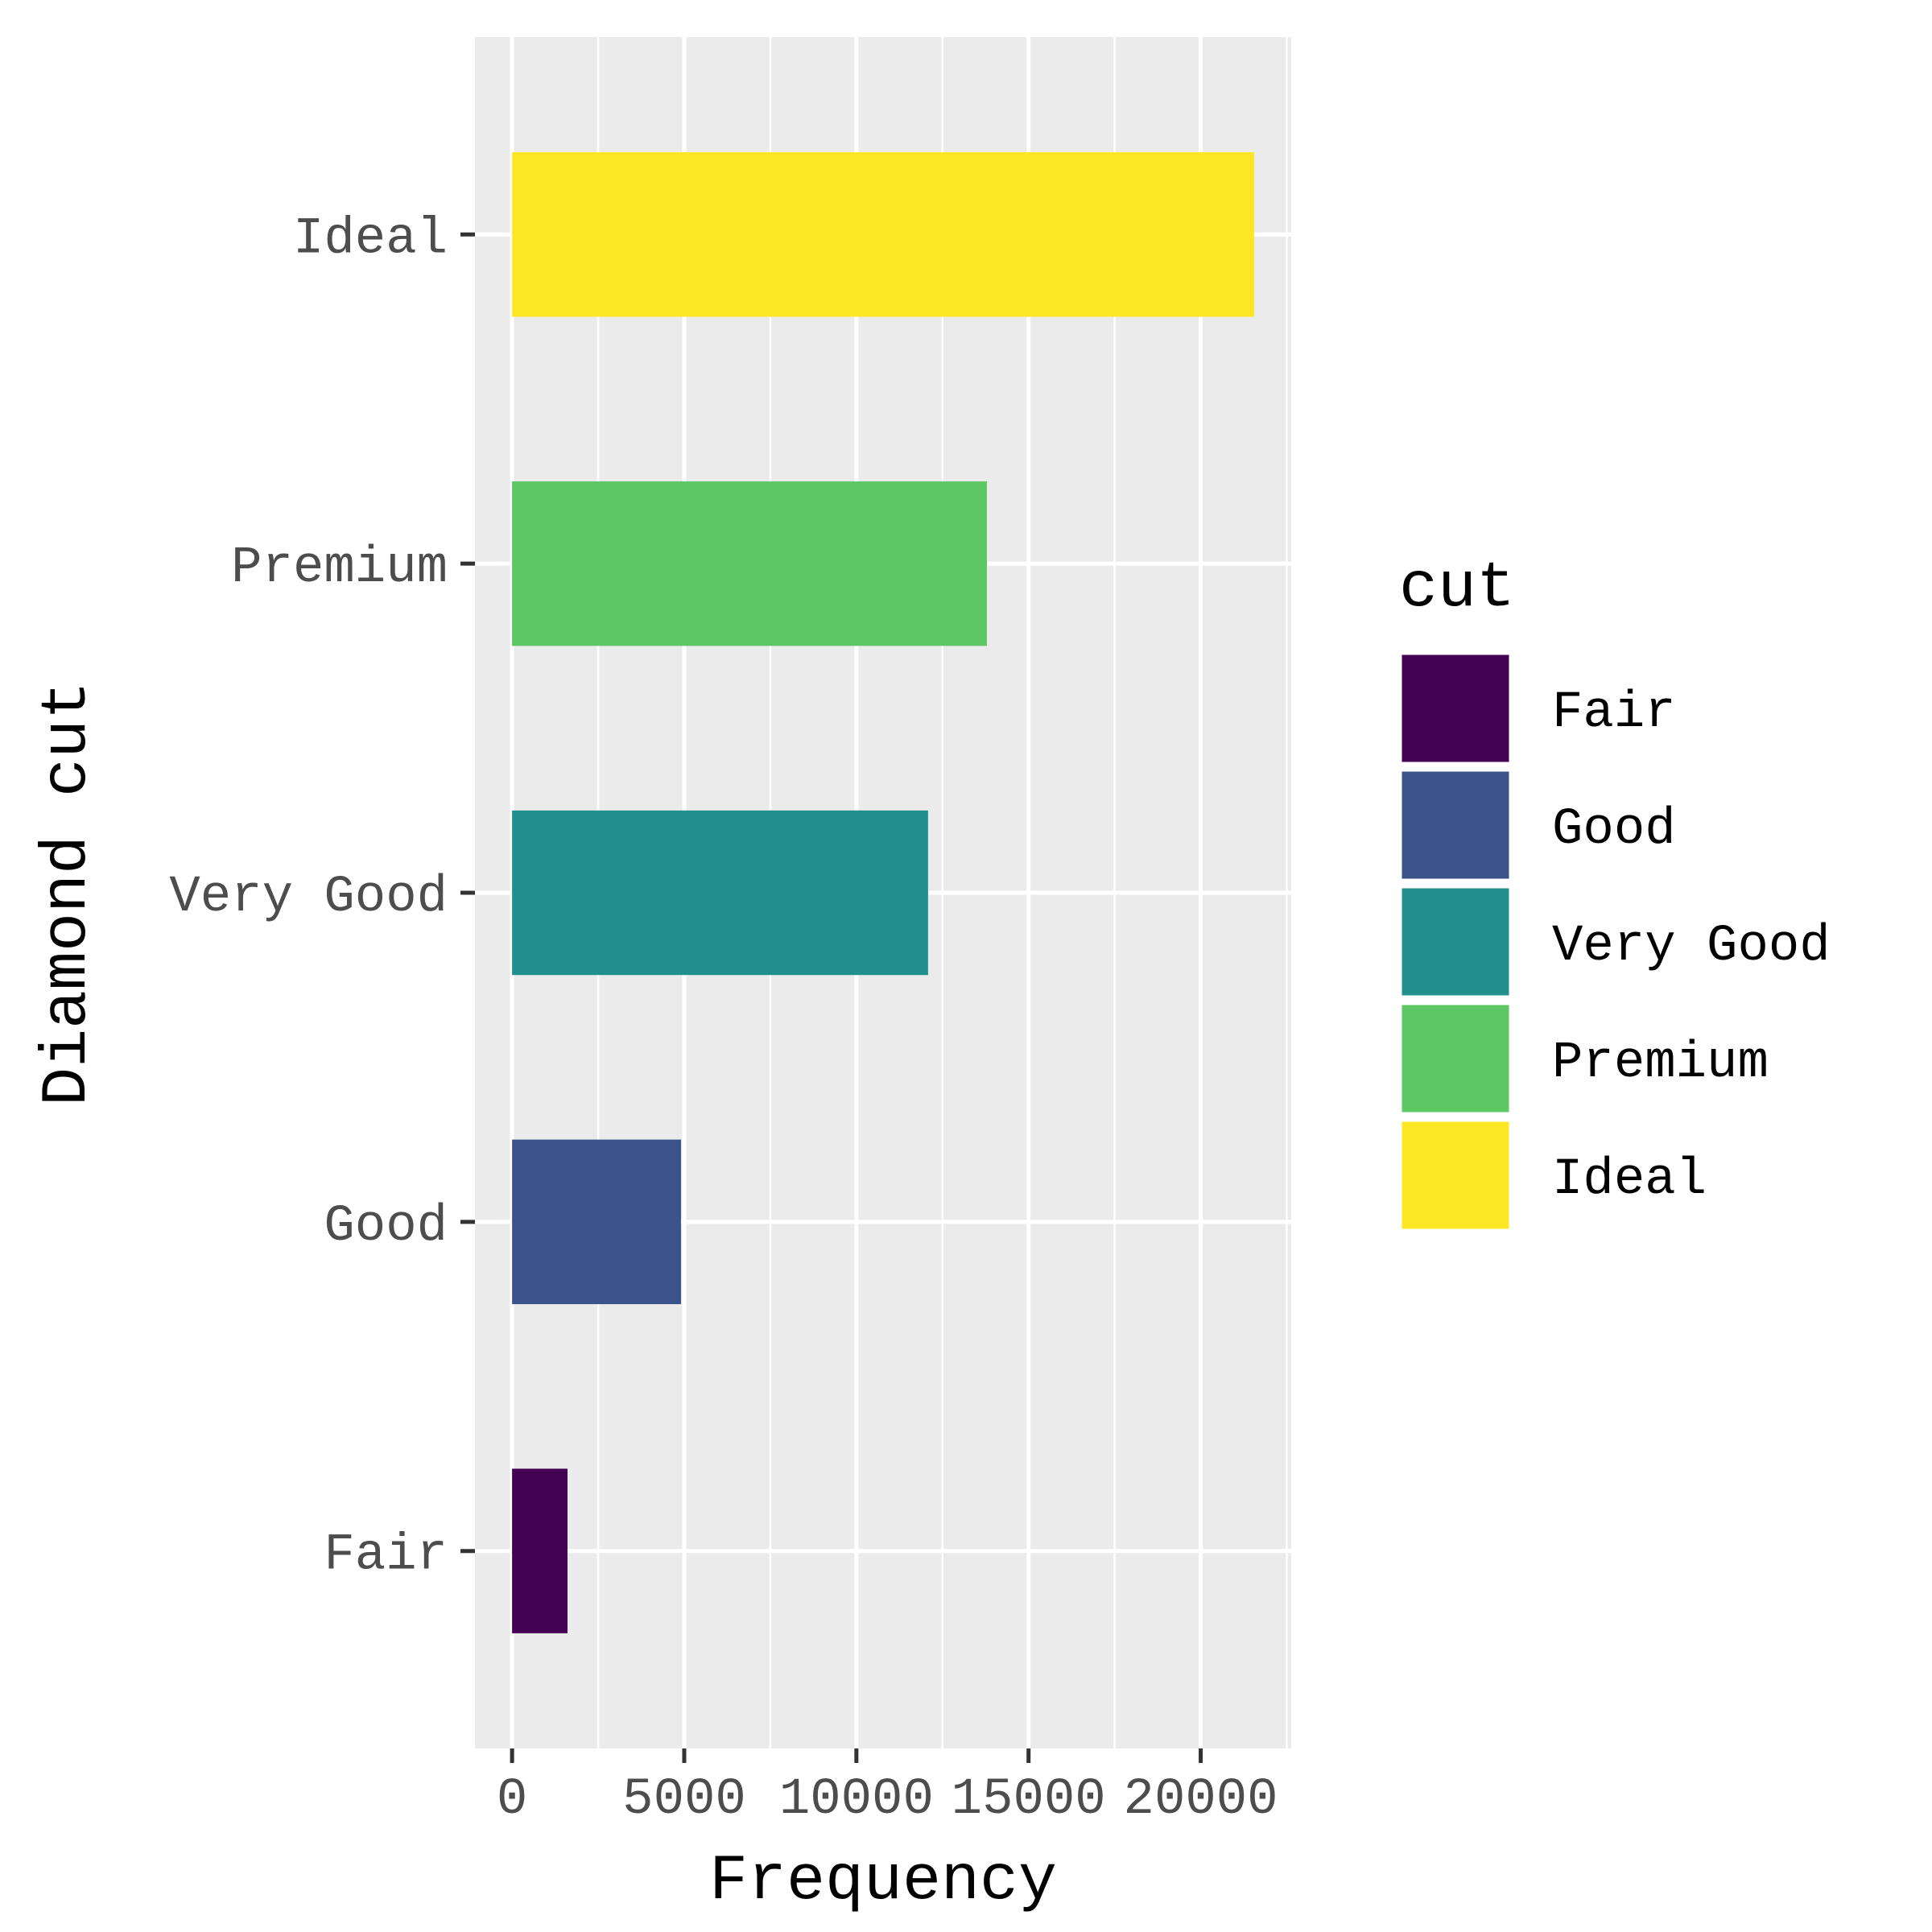  What do you see at coordinates (1629, 1180) in the screenshot?
I see `legend-label: Ideal` at bounding box center [1629, 1180].